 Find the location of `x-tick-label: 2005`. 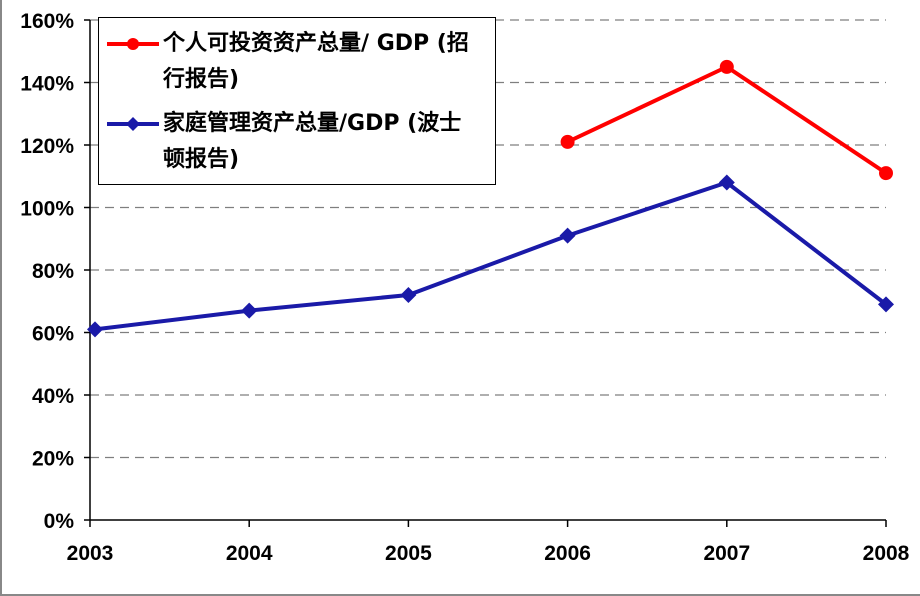

x-tick-label: 2005 is located at coordinates (408, 553).